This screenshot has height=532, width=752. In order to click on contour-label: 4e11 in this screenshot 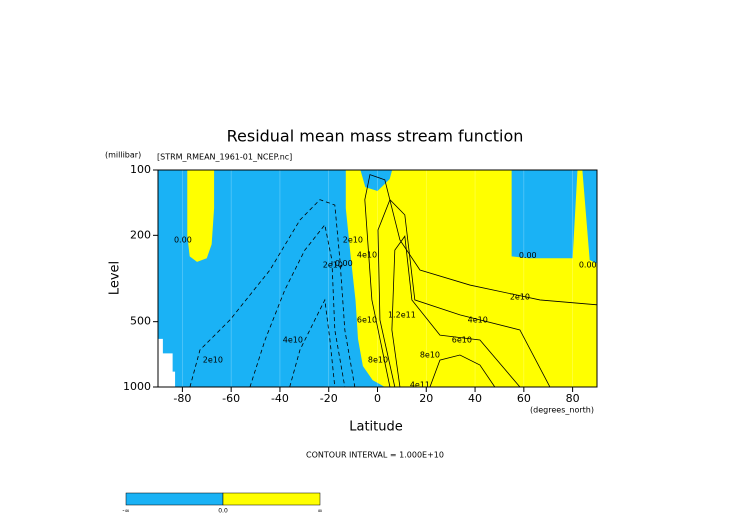, I will do `click(420, 385)`.